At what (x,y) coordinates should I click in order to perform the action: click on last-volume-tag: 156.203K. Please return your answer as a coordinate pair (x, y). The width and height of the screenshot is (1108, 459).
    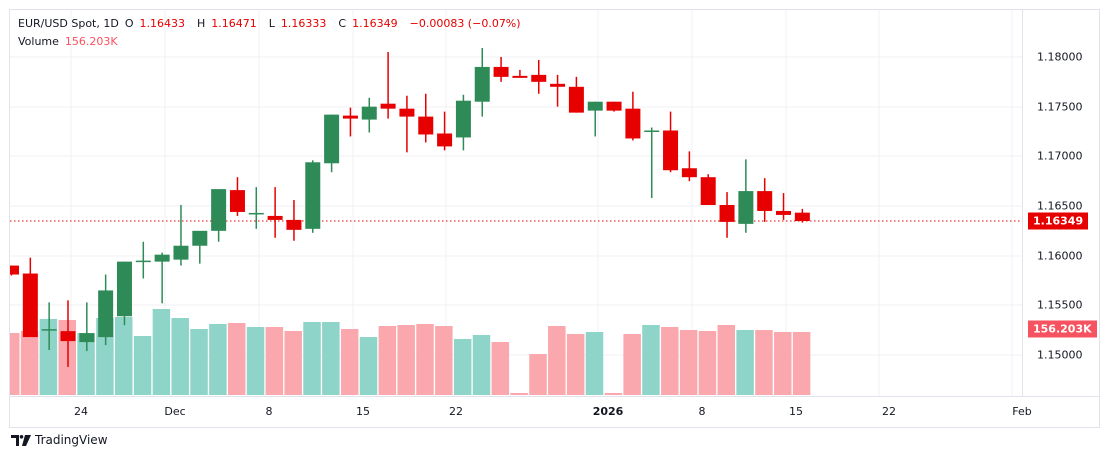
    Looking at the image, I should click on (1062, 329).